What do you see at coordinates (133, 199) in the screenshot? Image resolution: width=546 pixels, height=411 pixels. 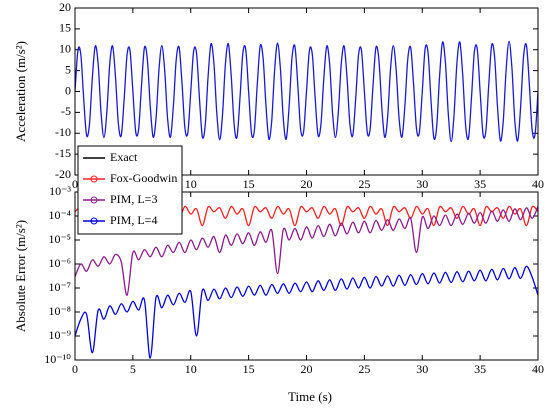 I see `legend-label: PIM, L=3` at bounding box center [133, 199].